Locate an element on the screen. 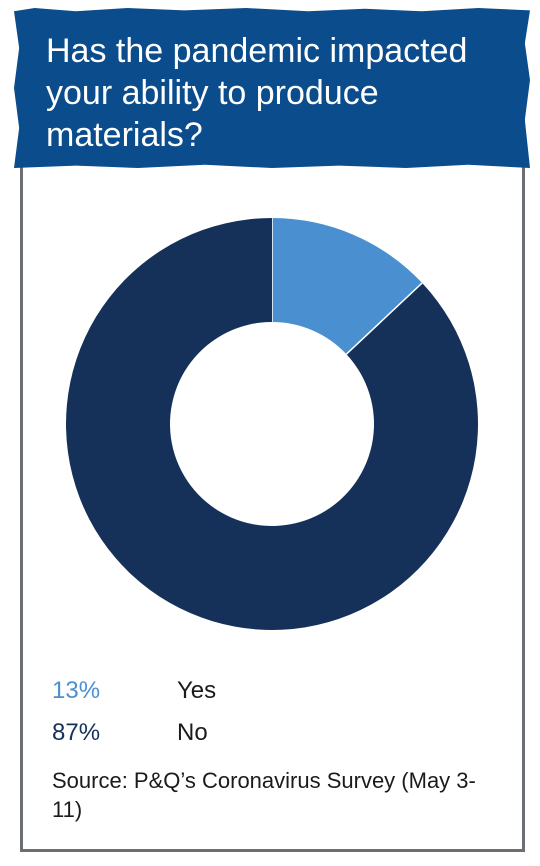  slice-yes is located at coordinates (347, 286).